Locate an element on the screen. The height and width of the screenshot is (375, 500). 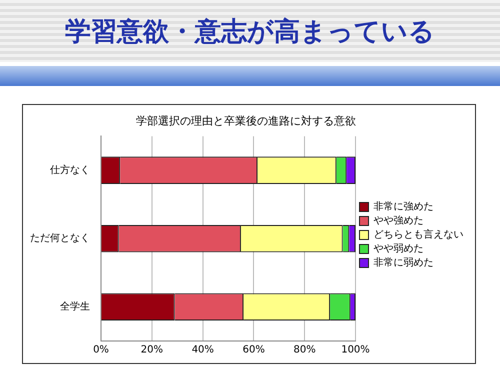
x-tick-label: 40% is located at coordinates (203, 350).